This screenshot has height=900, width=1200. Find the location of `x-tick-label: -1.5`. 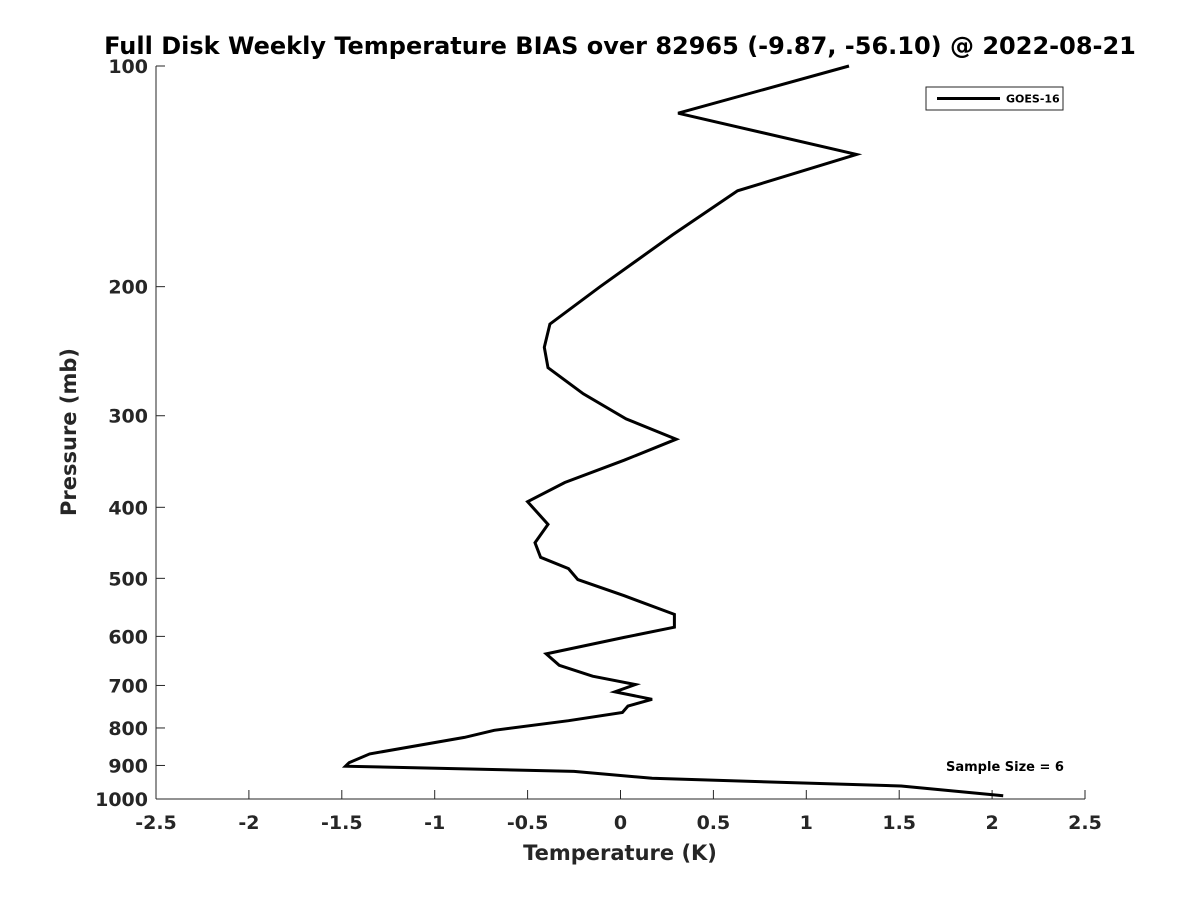

x-tick-label: -1.5 is located at coordinates (342, 823).